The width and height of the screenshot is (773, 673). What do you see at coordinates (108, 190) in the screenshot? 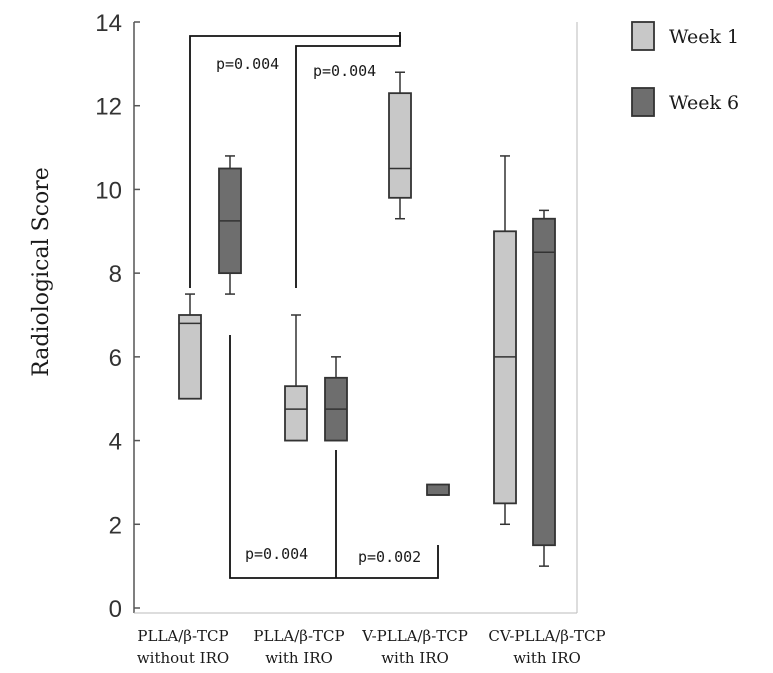
I see `y-tick-label: 10` at bounding box center [108, 190].